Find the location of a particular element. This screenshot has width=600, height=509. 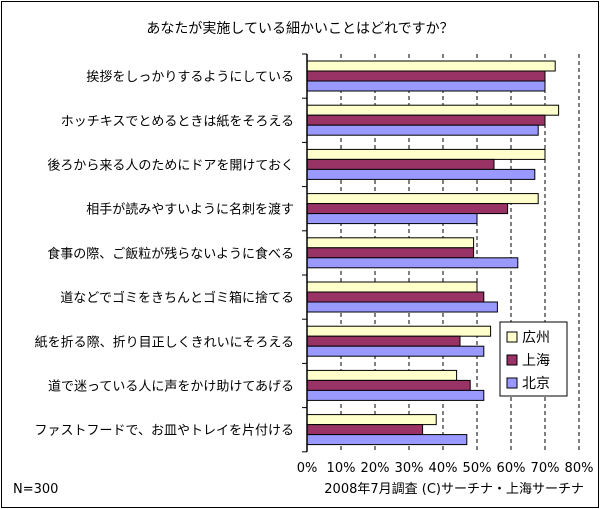

chart-title: あなたが実施している細かいことはどれですか？ is located at coordinates (299, 29).